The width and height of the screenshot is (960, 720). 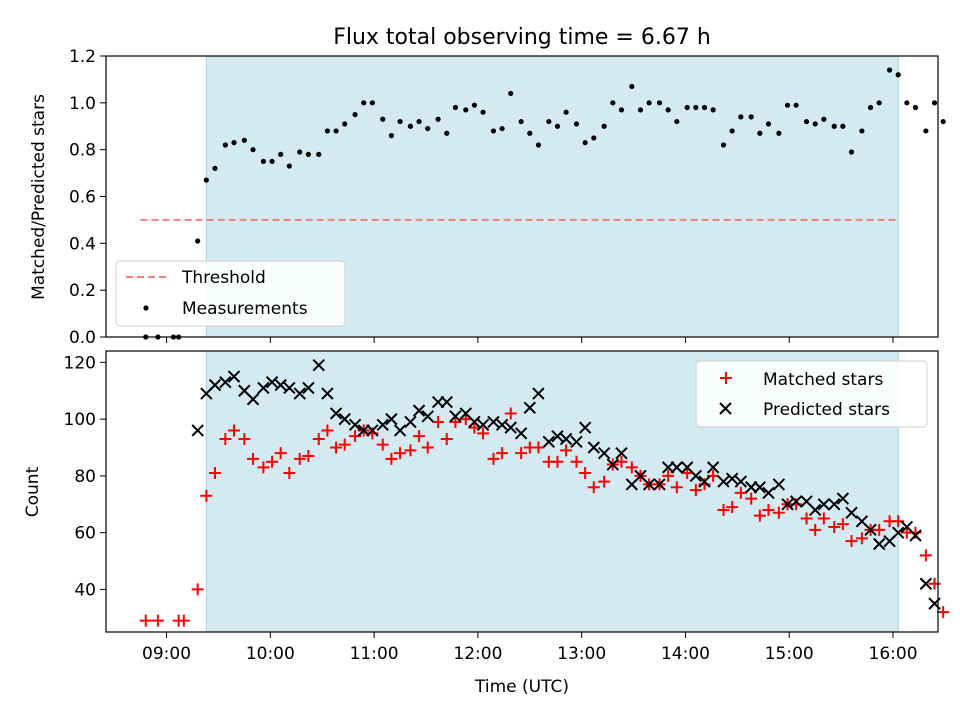 What do you see at coordinates (726, 378) in the screenshot?
I see `matched-legend-marker` at bounding box center [726, 378].